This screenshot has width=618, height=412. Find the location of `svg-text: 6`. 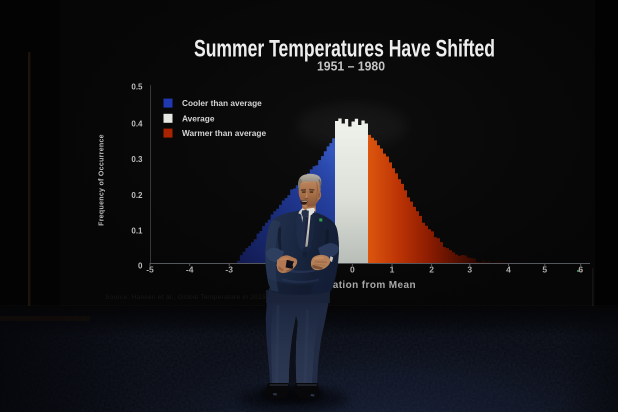

svg-text: 6 is located at coordinates (580, 270).